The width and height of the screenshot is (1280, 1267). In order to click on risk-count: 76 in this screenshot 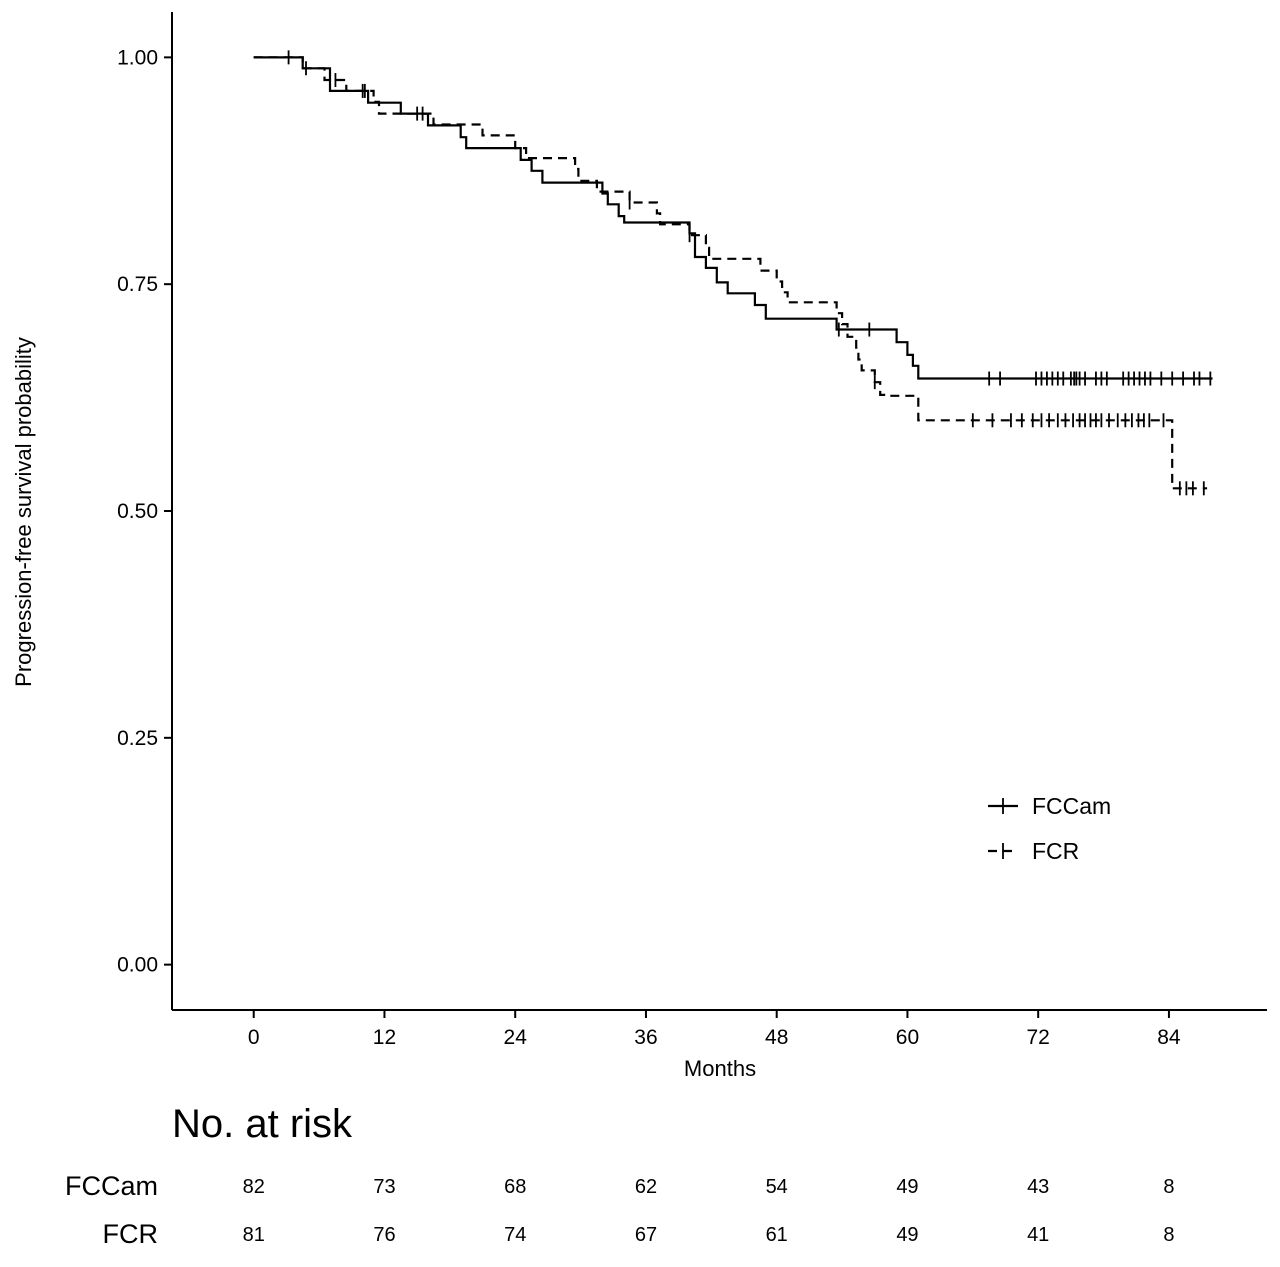, I will do `click(384, 1235)`.